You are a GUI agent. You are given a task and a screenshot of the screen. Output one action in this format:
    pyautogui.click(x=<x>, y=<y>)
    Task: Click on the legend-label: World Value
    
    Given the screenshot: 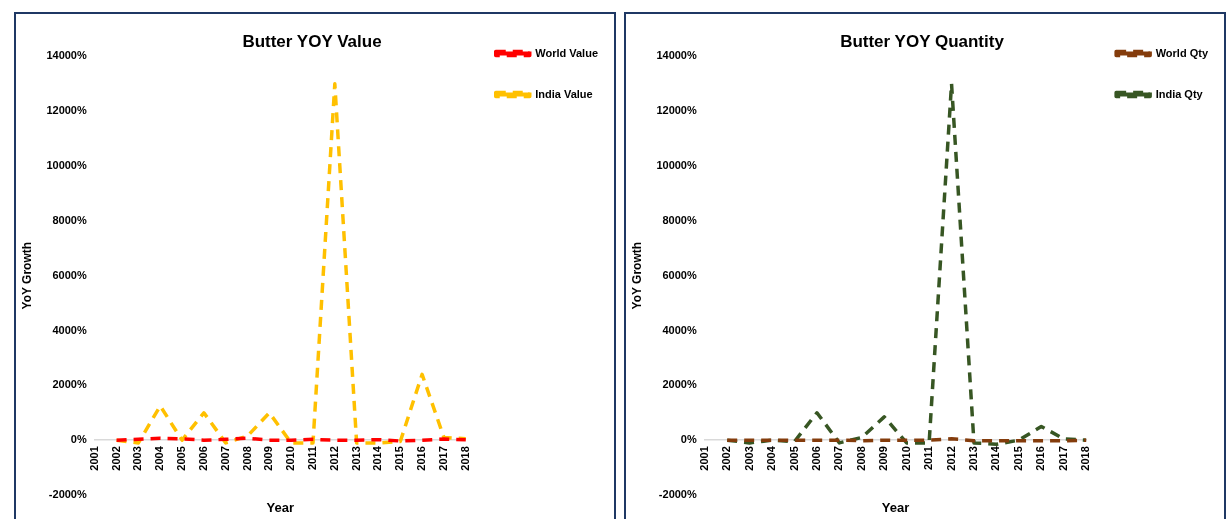 What is the action you would take?
    pyautogui.click(x=567, y=52)
    